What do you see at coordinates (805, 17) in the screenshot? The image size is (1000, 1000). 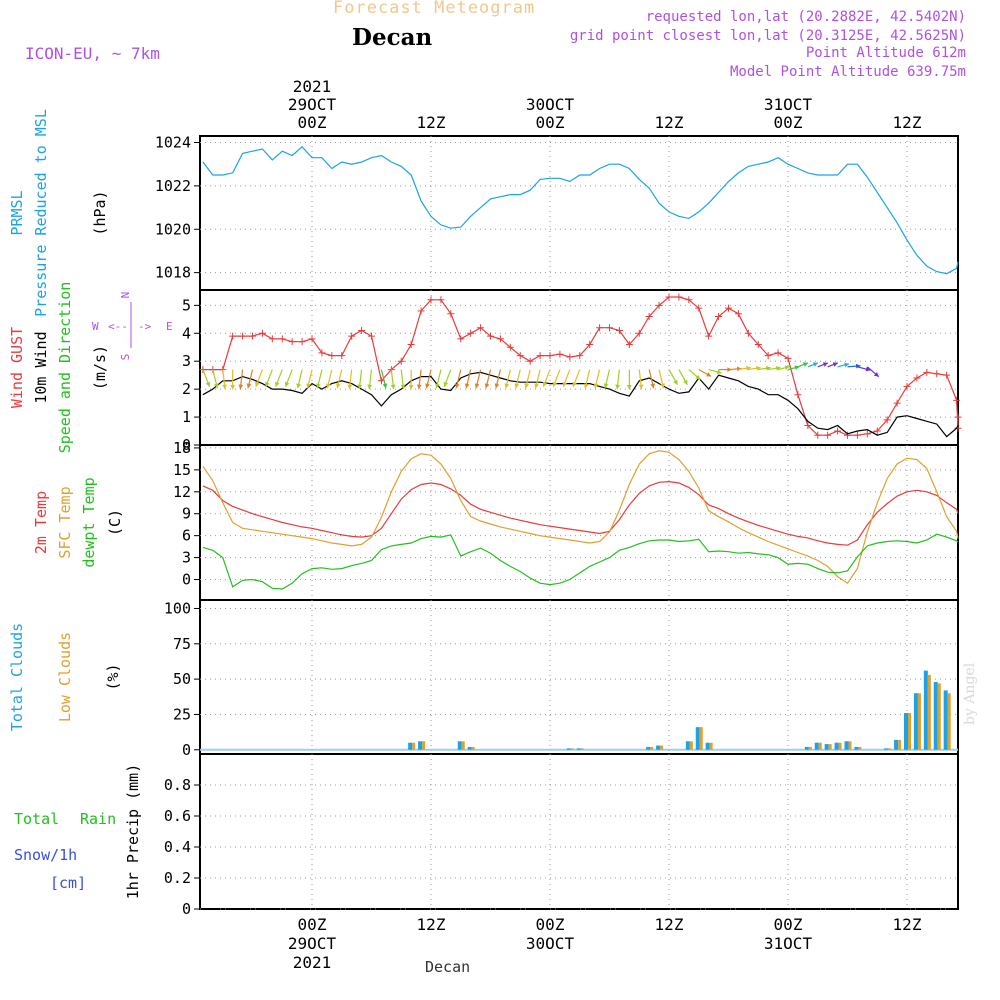 I see `requested-coords: requested lon,lat (20.2882E, 42.5402N)` at bounding box center [805, 17].